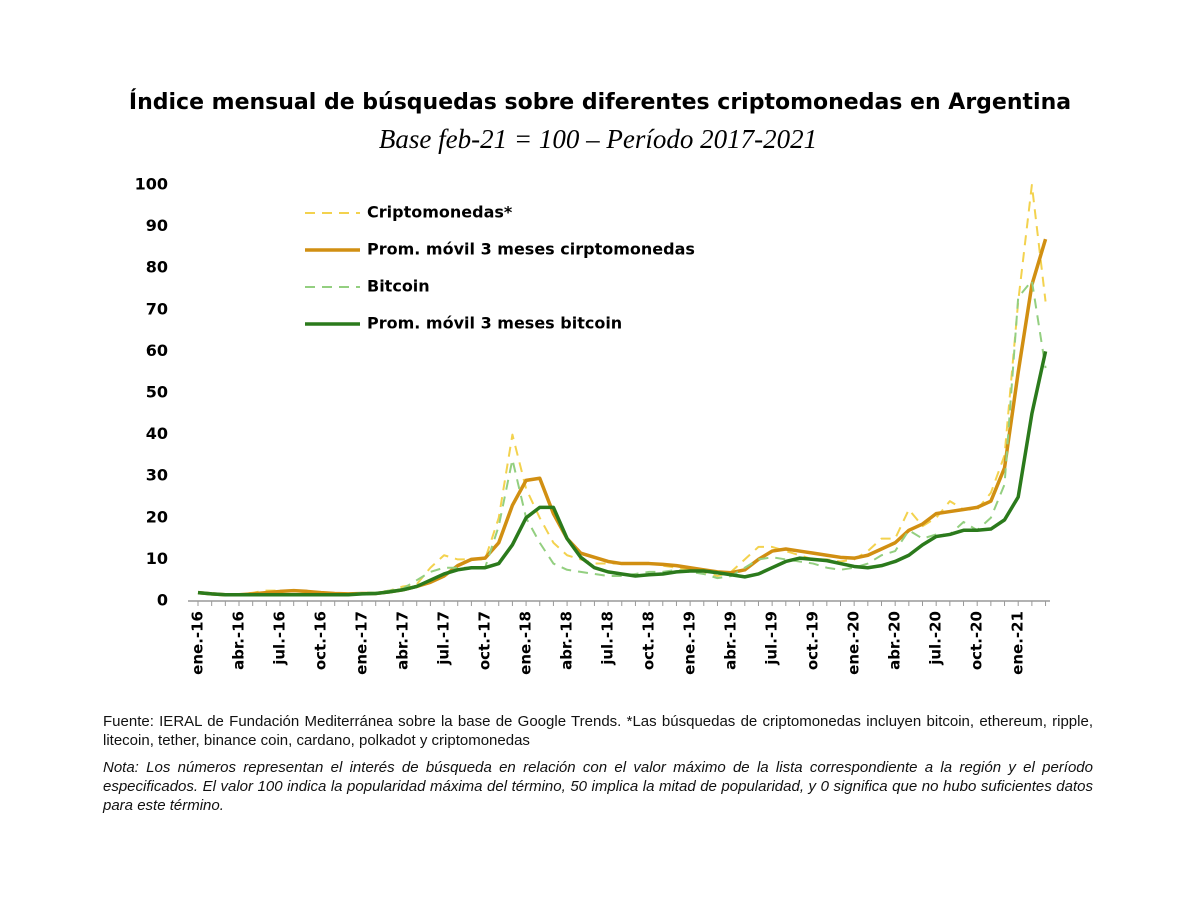 The image size is (1200, 900). I want to click on legend-label: Prom. móvil 3 meses bitcoin, so click(494, 323).